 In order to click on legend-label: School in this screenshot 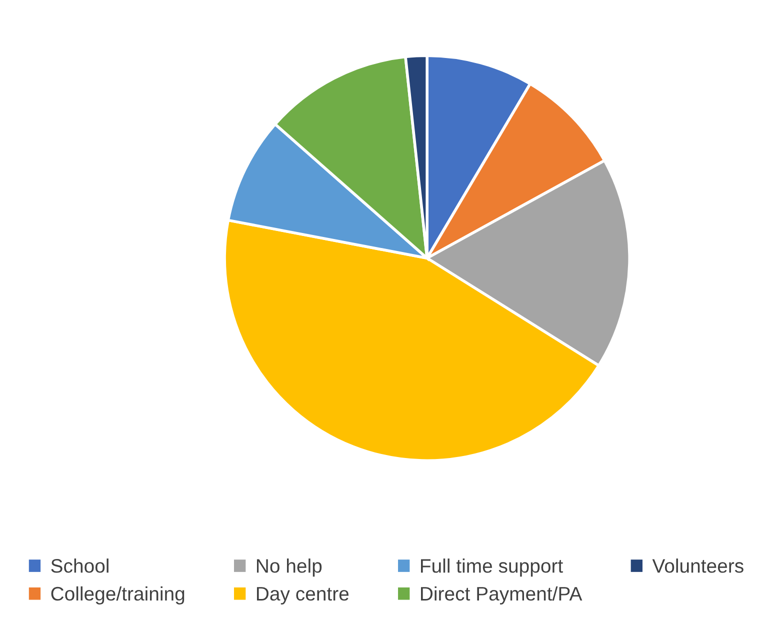, I will do `click(79, 565)`.